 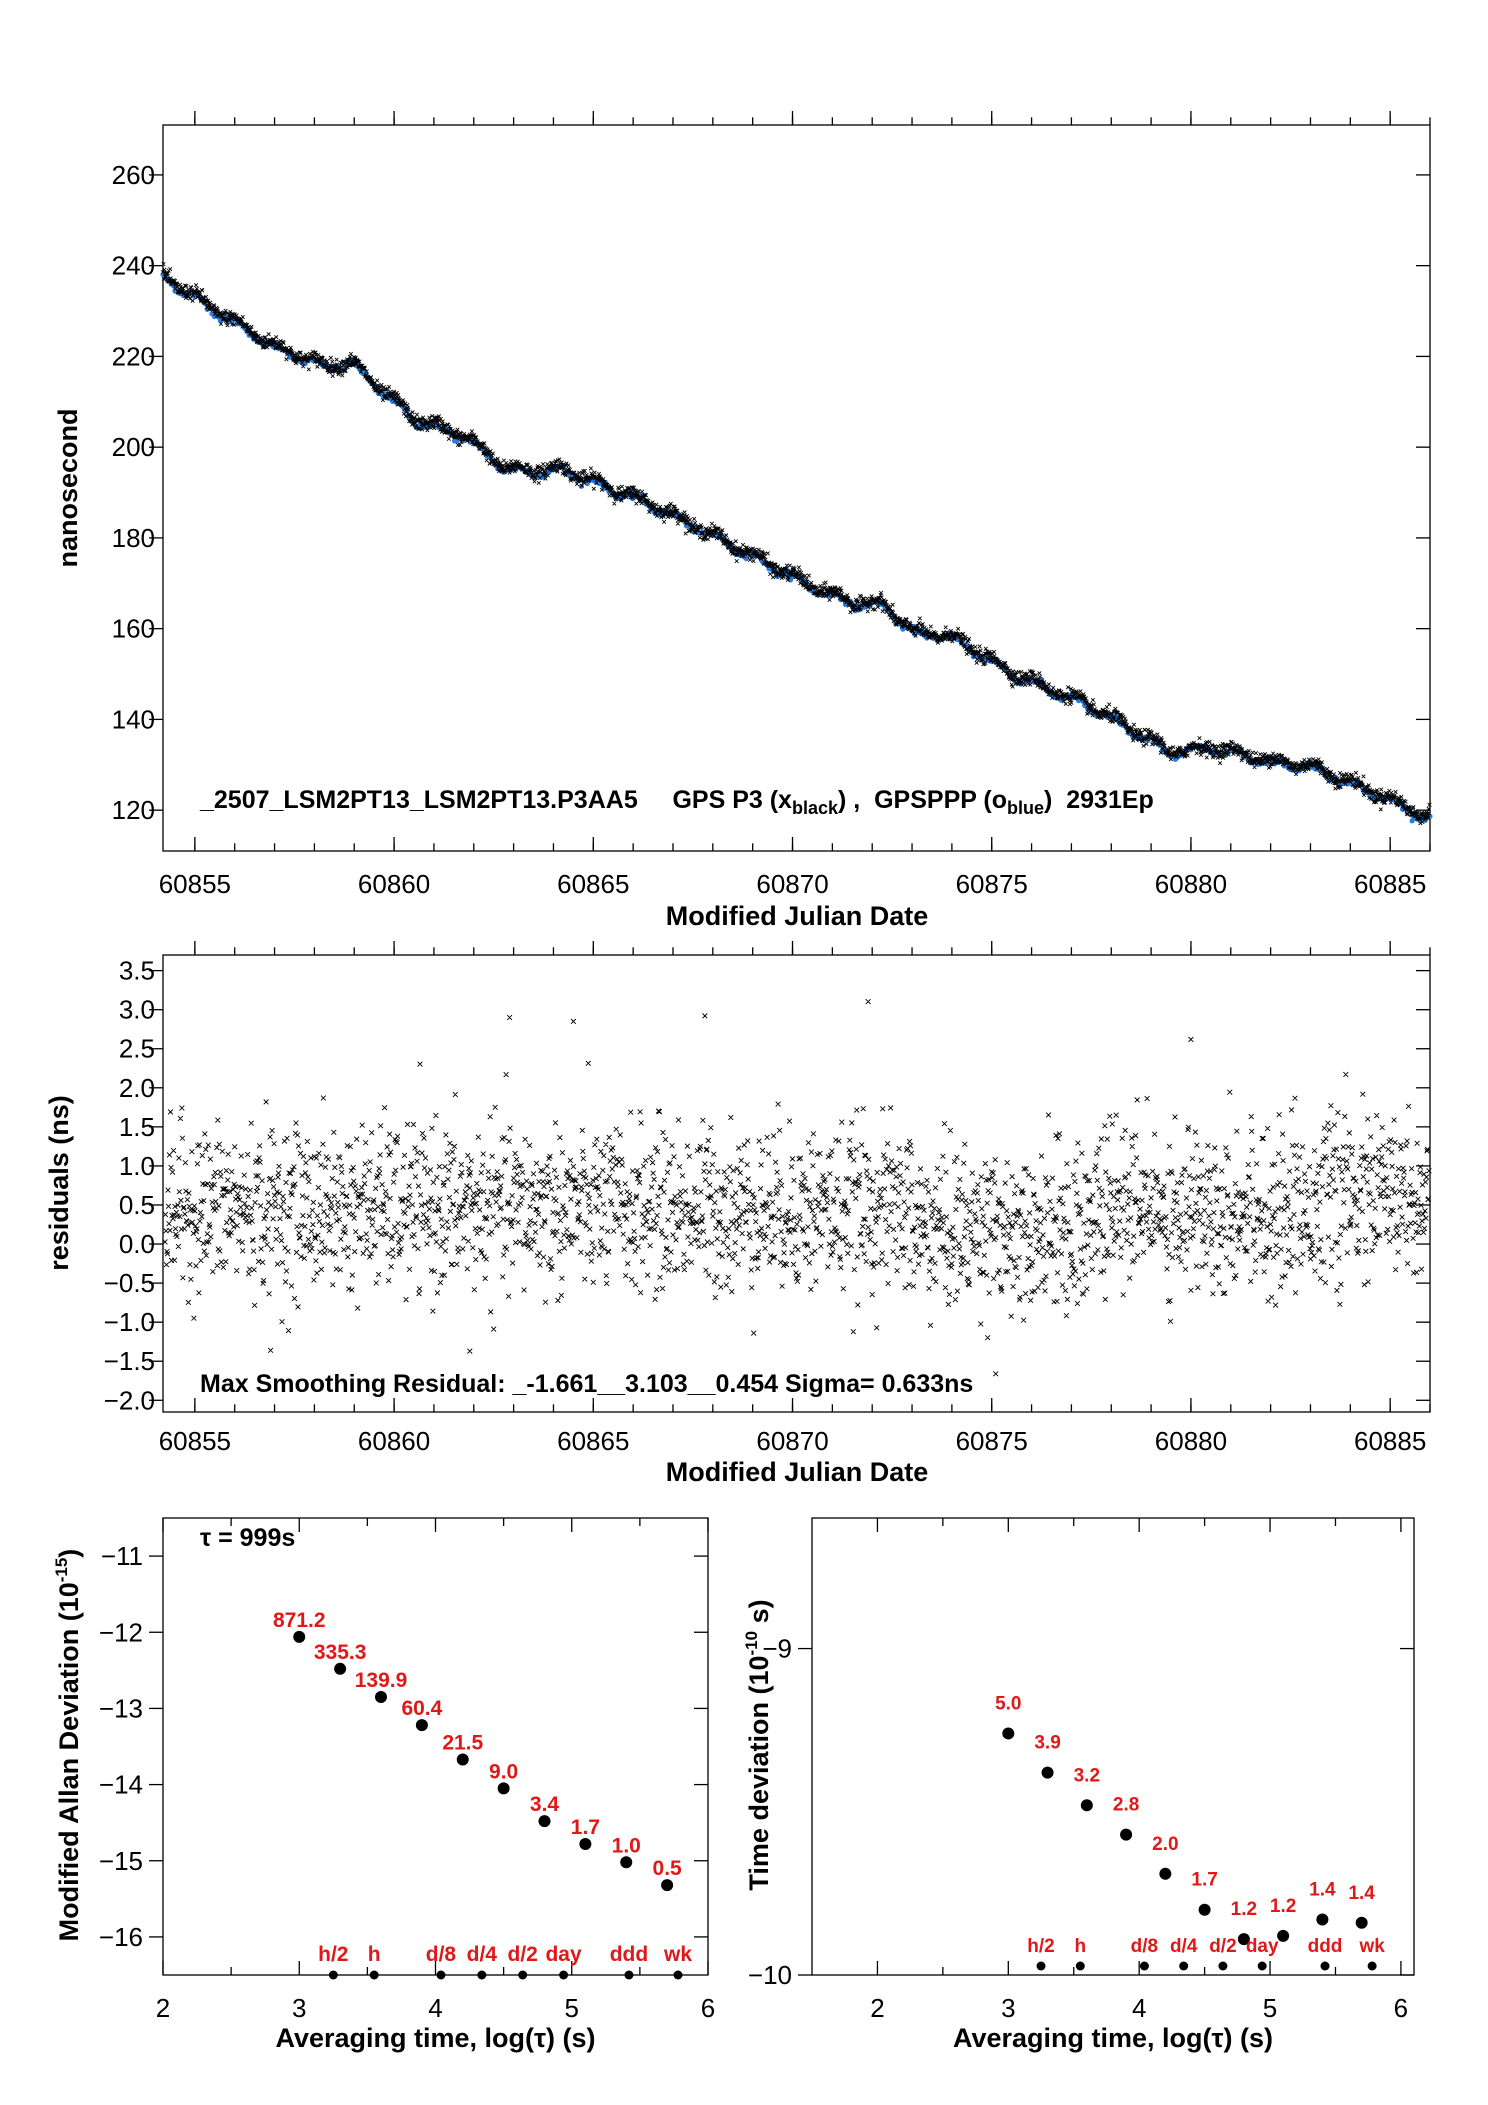 I want to click on panel-3-frame, so click(x=435, y=1746).